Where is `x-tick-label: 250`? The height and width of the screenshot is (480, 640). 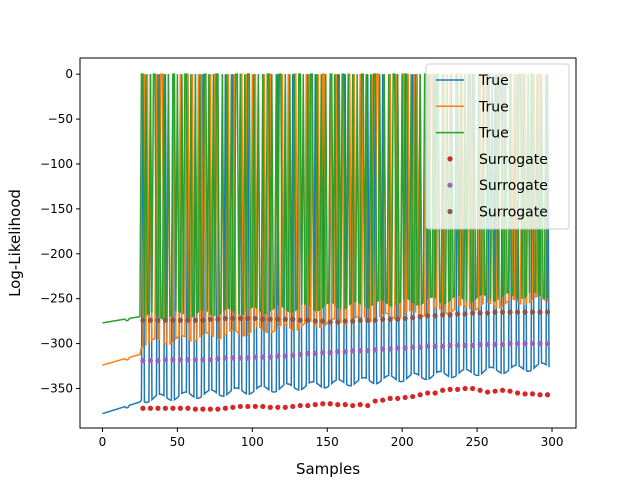
x-tick-label: 250 is located at coordinates (477, 442).